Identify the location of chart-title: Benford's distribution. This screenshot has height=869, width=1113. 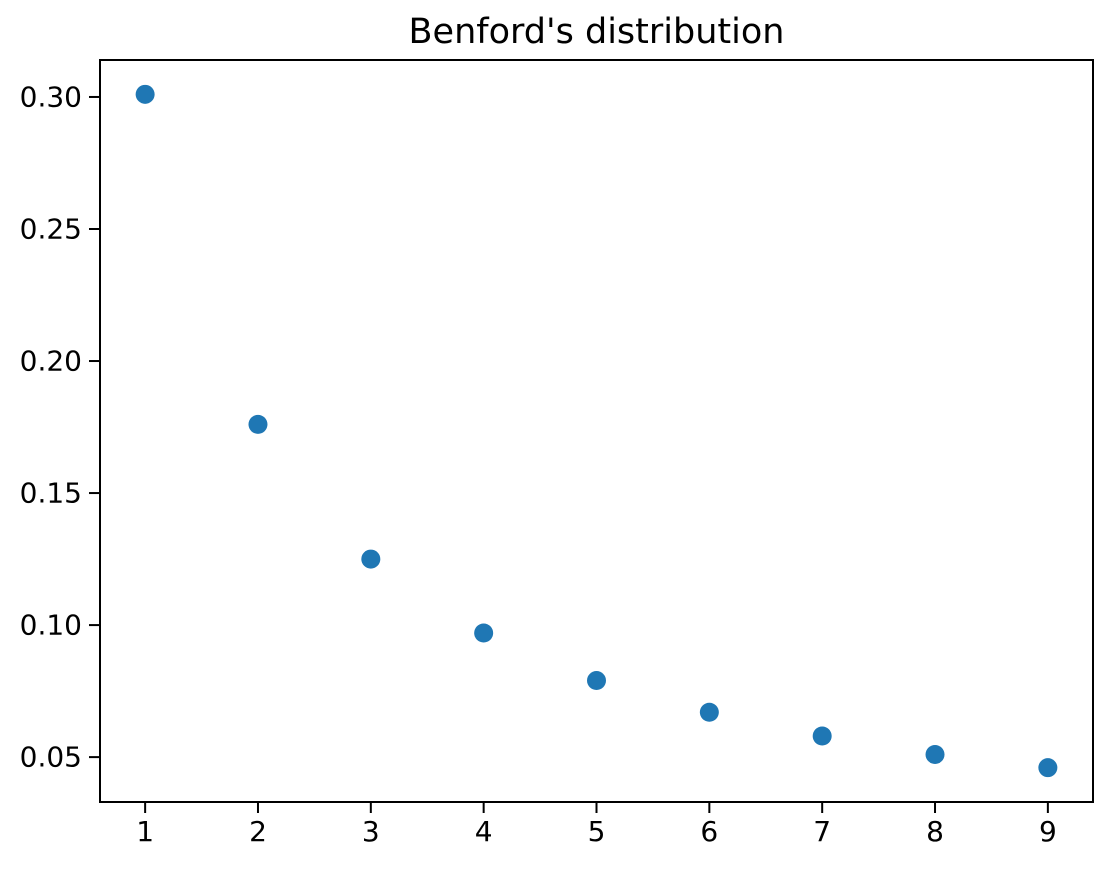
(596, 32).